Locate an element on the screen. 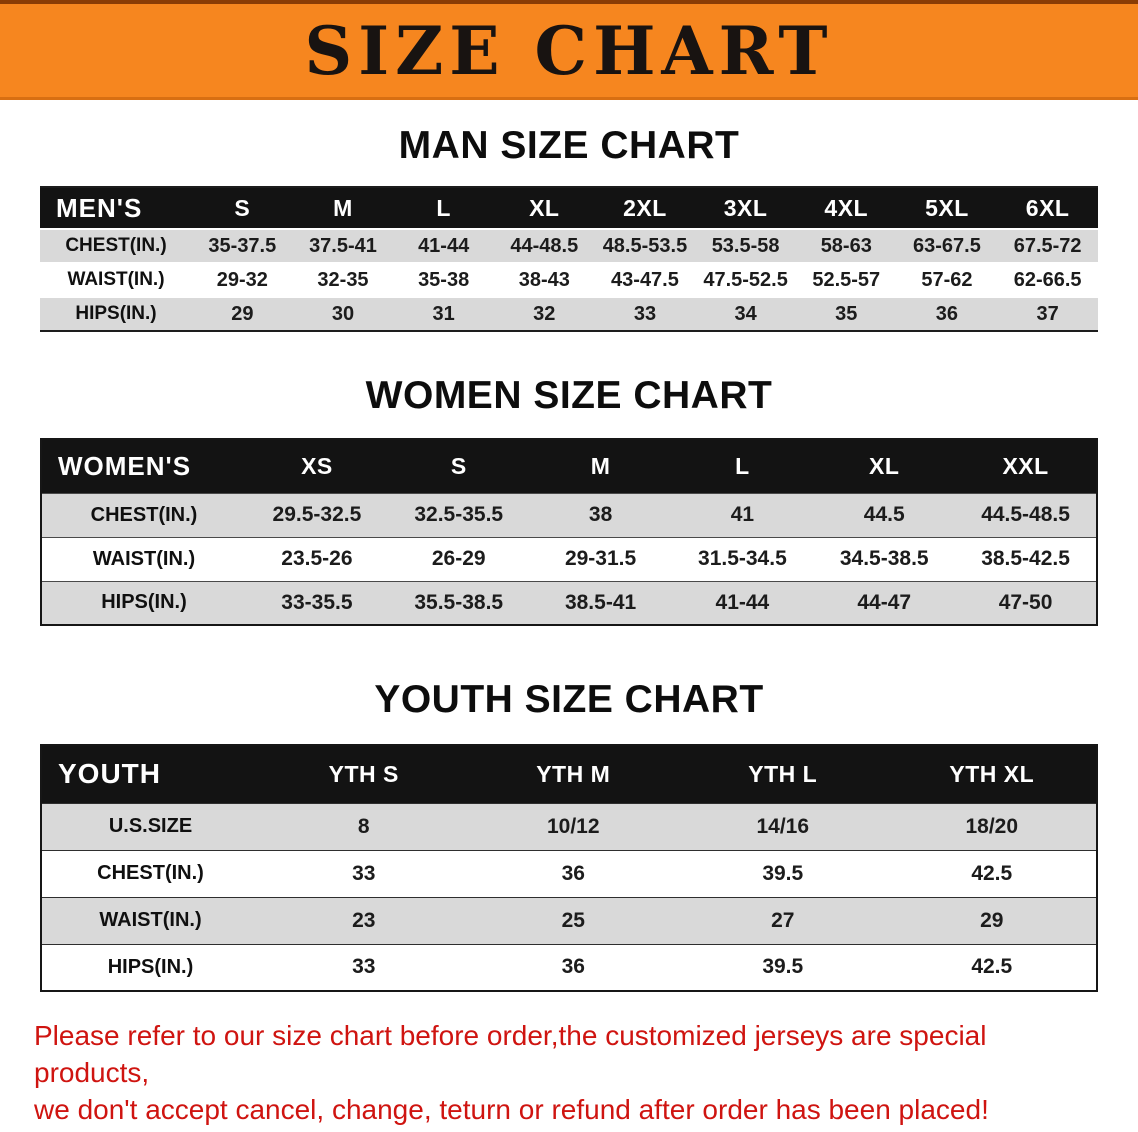  size-value-cell: 38 is located at coordinates (600, 514).